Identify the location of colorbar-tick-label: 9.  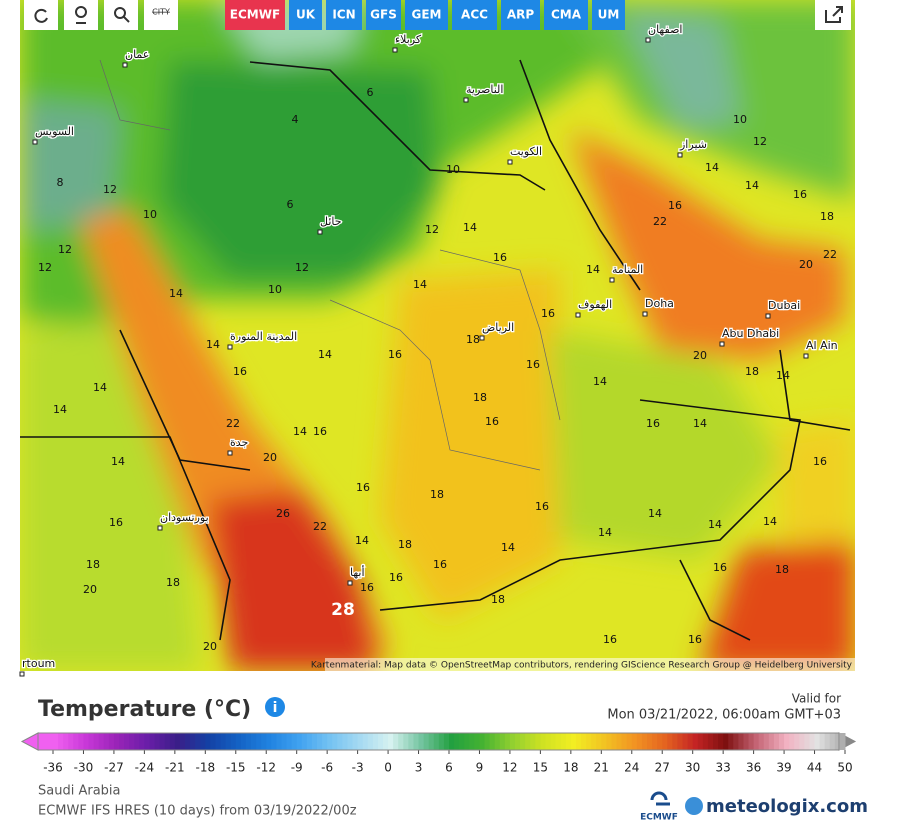
(480, 768).